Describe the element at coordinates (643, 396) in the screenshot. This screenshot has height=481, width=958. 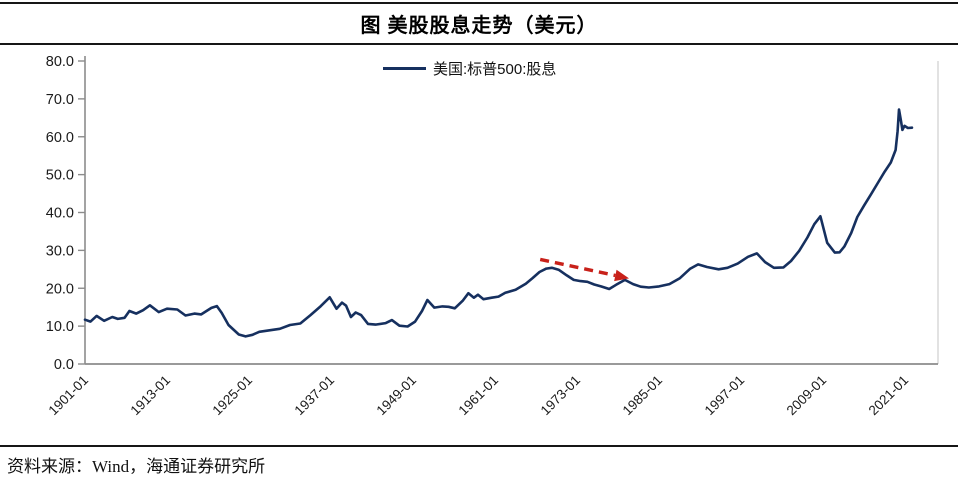
I see `x-tick-label: 1985-01` at that location.